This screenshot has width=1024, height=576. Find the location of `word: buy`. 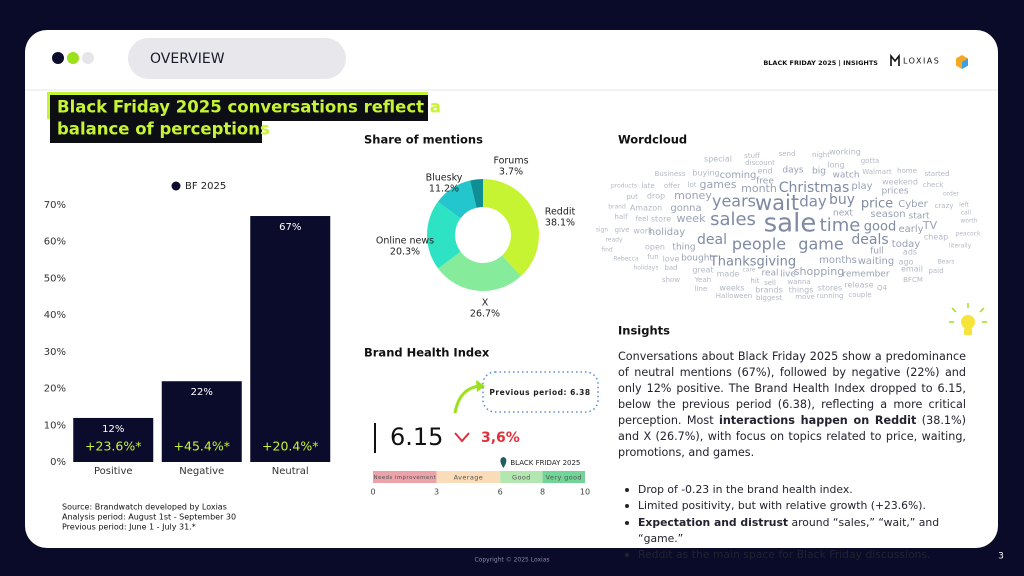

word: buy is located at coordinates (842, 200).